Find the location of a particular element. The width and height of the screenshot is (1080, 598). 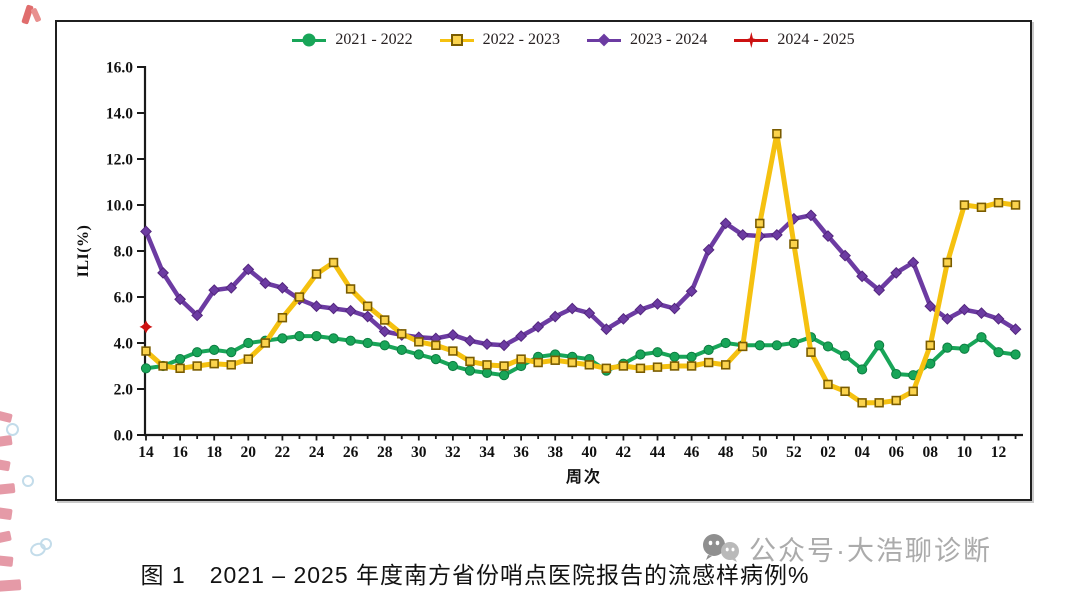

purple-diamond-series-icon is located at coordinates (604, 40).